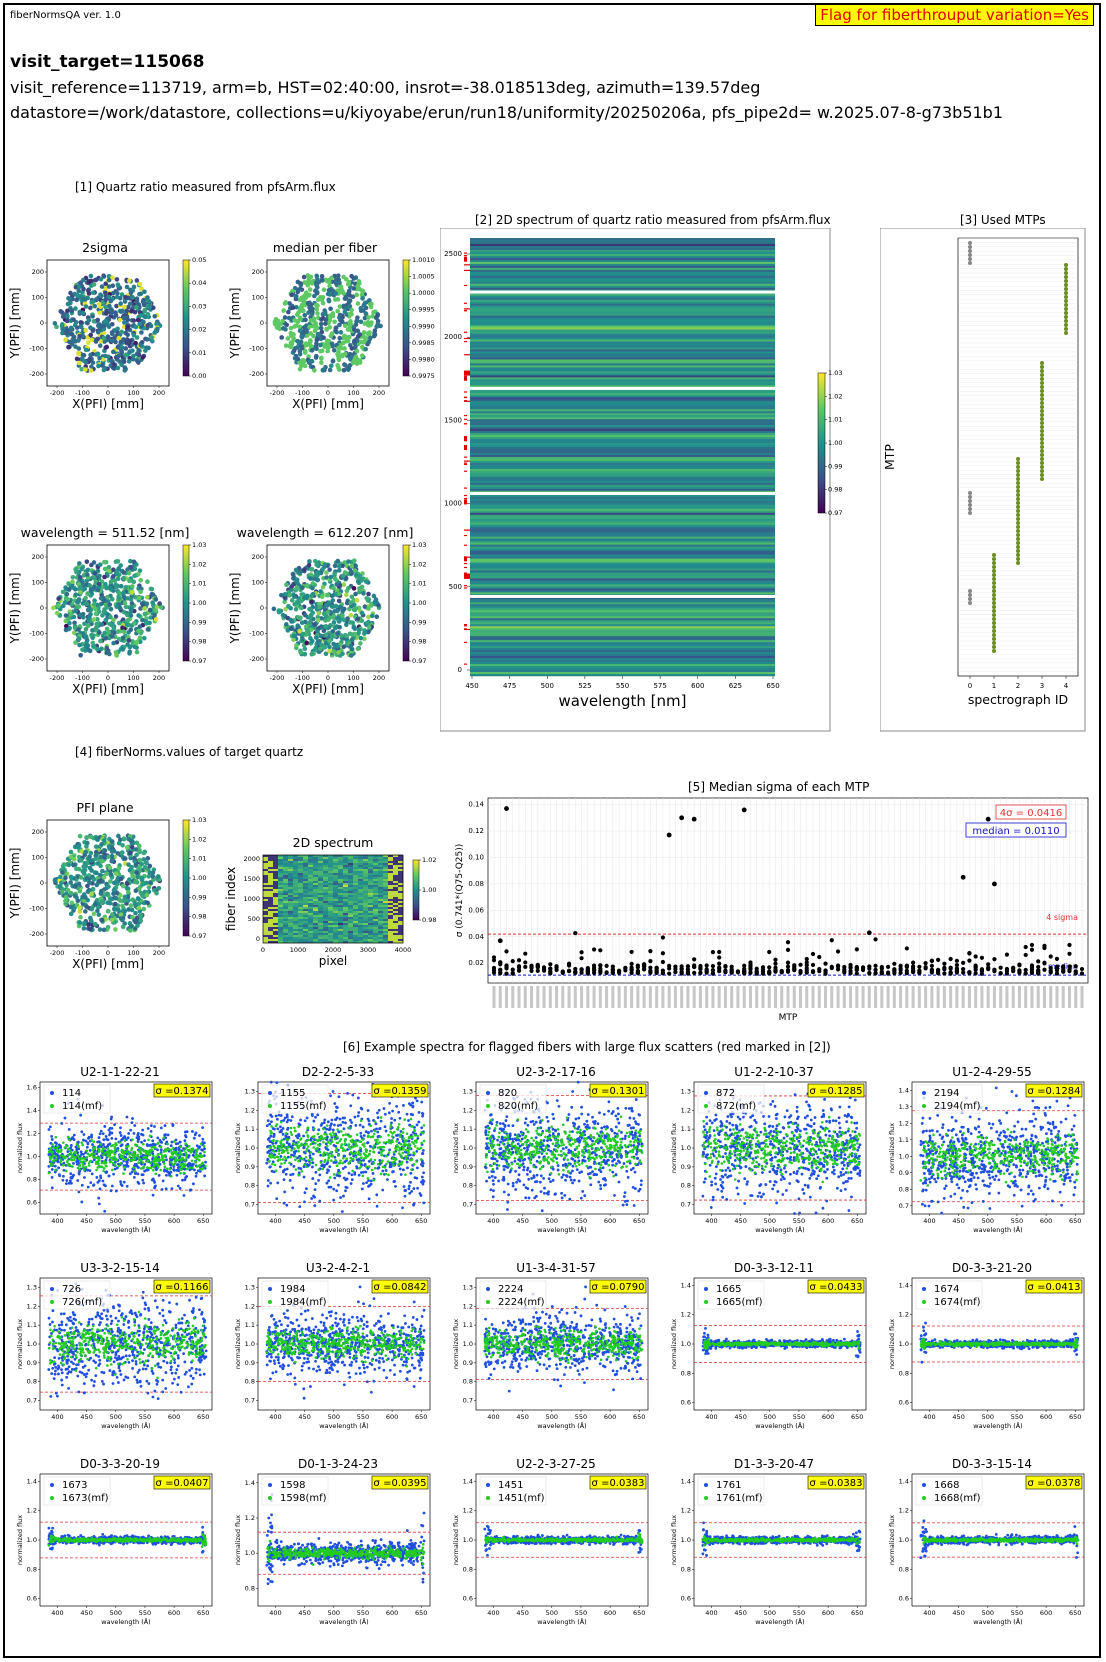  I want to click on hexplot-title: wavelength = 511.52 [nm], so click(105, 532).